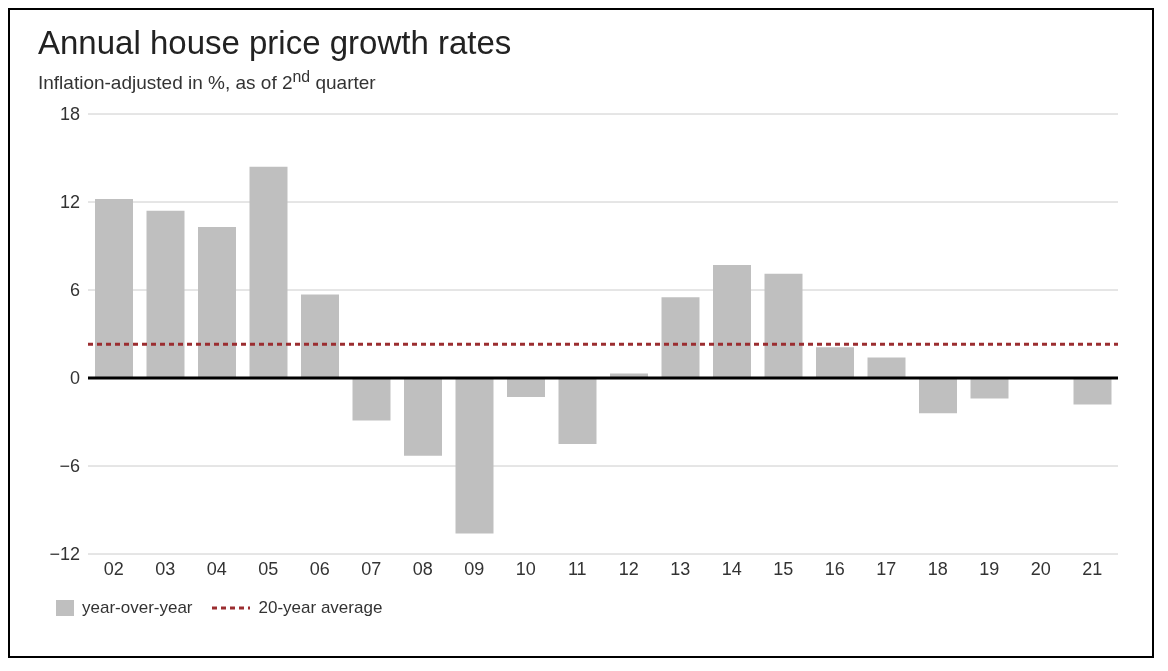  Describe the element at coordinates (320, 608) in the screenshot. I see `legend-label: 20-year average` at that location.